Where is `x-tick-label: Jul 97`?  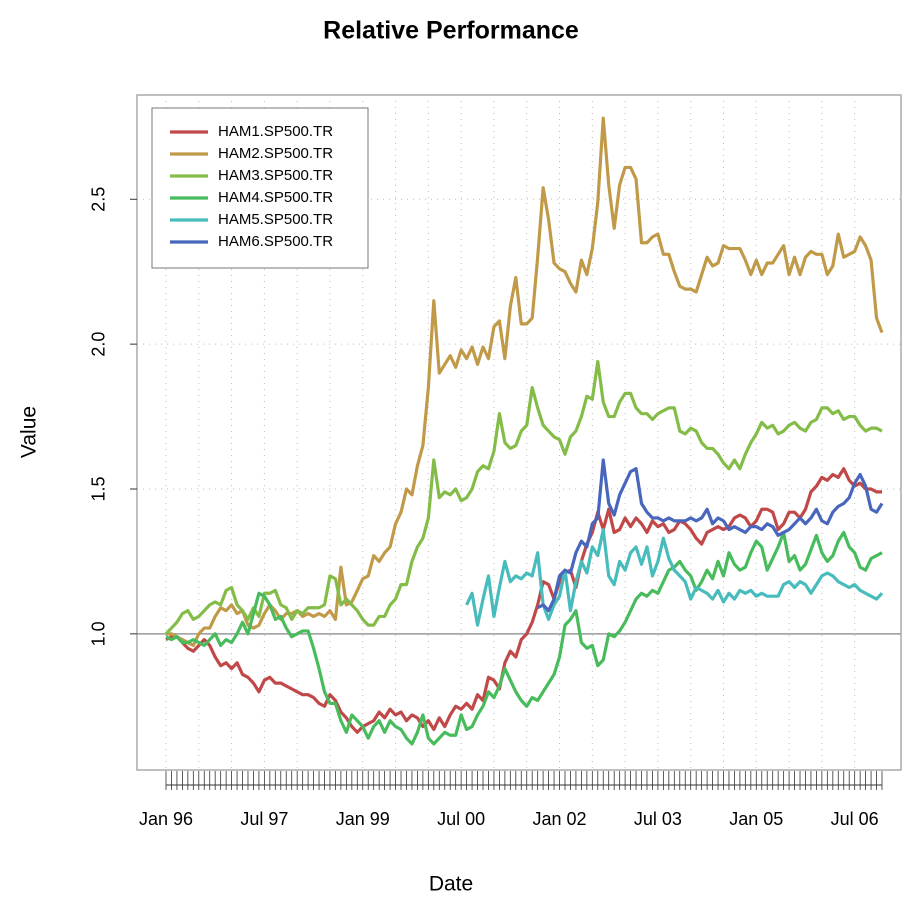
x-tick-label: Jul 97 is located at coordinates (264, 819).